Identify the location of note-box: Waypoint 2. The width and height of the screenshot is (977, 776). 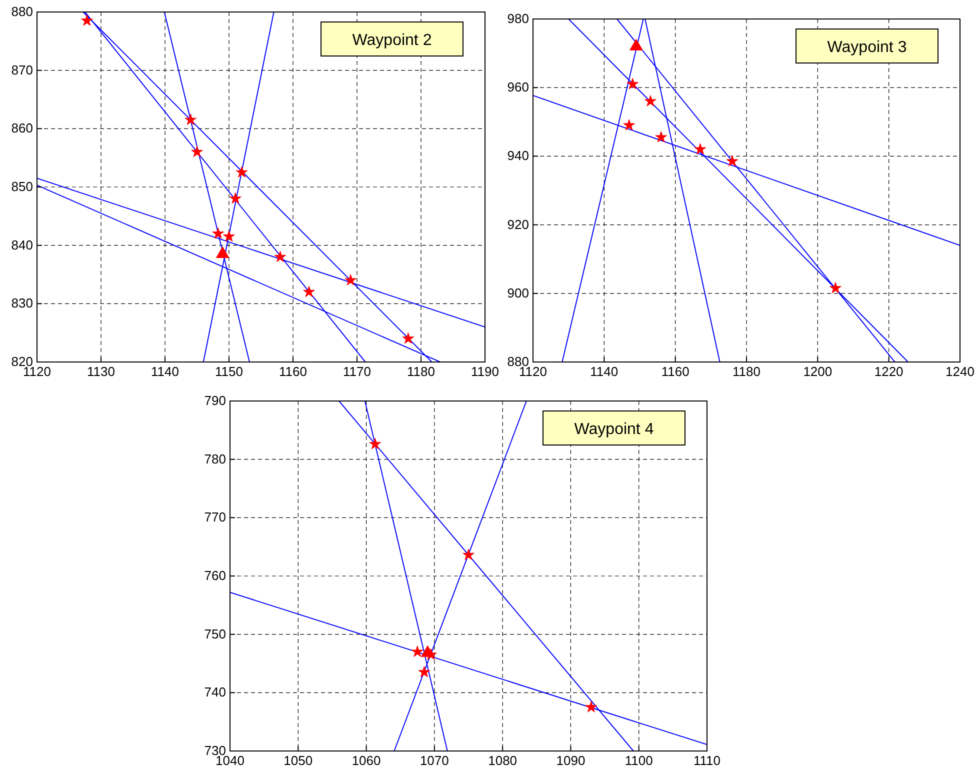
(392, 39).